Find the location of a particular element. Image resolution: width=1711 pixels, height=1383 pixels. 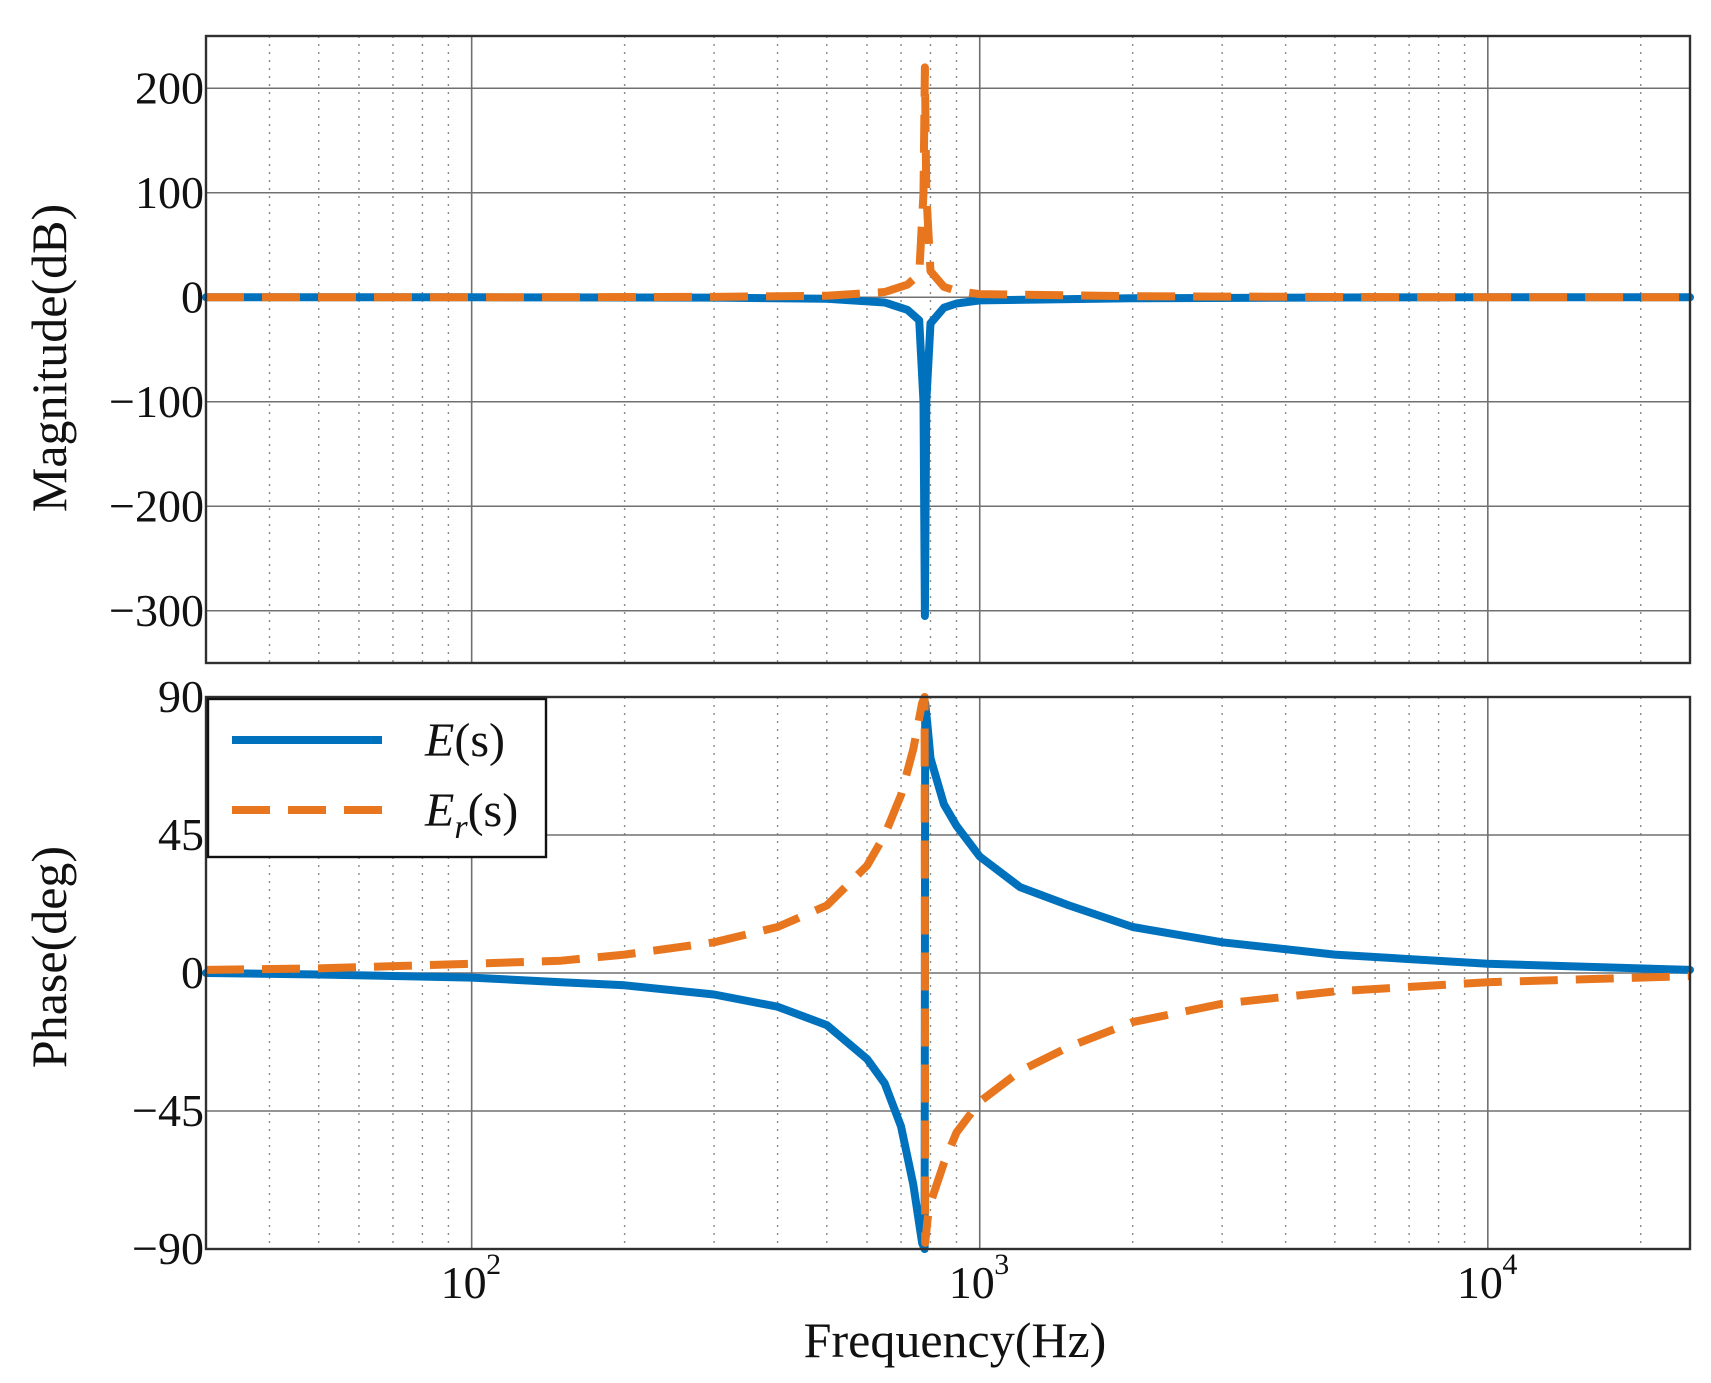

x-tick-label: 10 3 is located at coordinates (979, 1278).